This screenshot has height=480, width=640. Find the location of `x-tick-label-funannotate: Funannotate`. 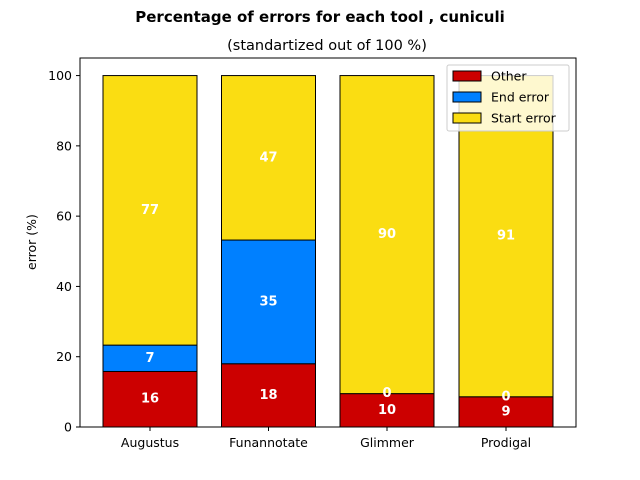

x-tick-label-funannotate: Funannotate is located at coordinates (268, 442).